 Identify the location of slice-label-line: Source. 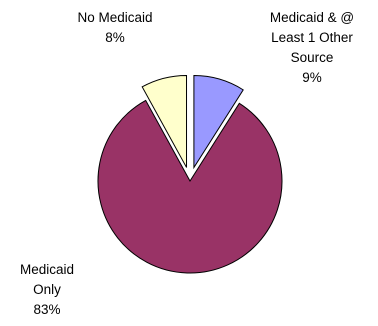
(312, 57).